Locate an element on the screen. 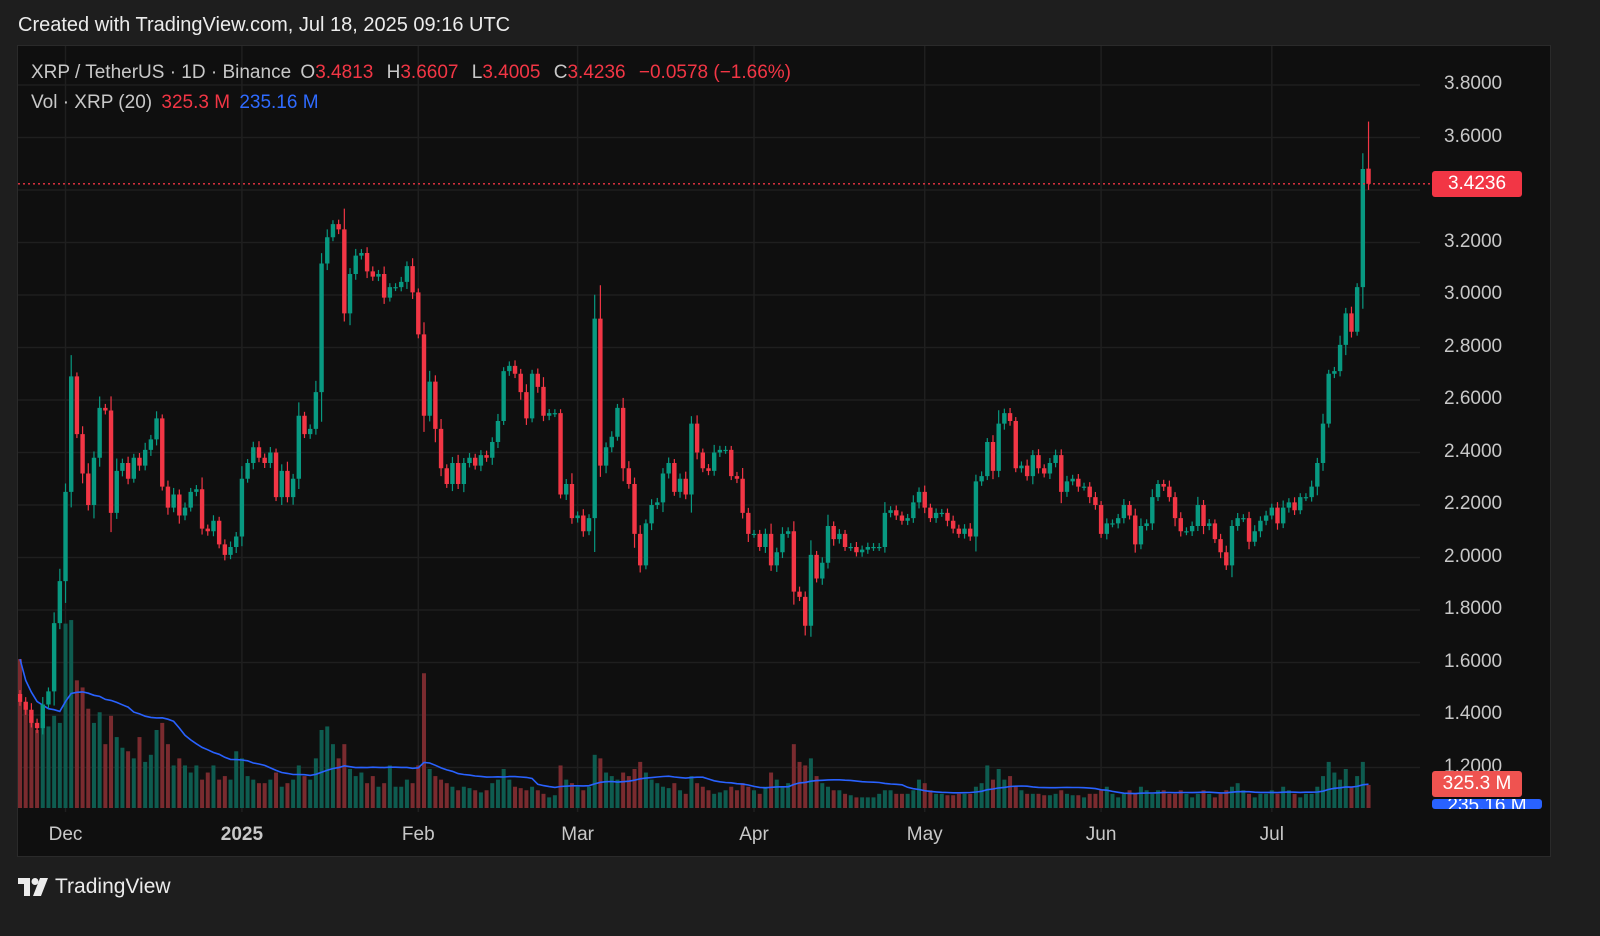 The height and width of the screenshot is (936, 1600). close-value: 3.4236 is located at coordinates (596, 72).